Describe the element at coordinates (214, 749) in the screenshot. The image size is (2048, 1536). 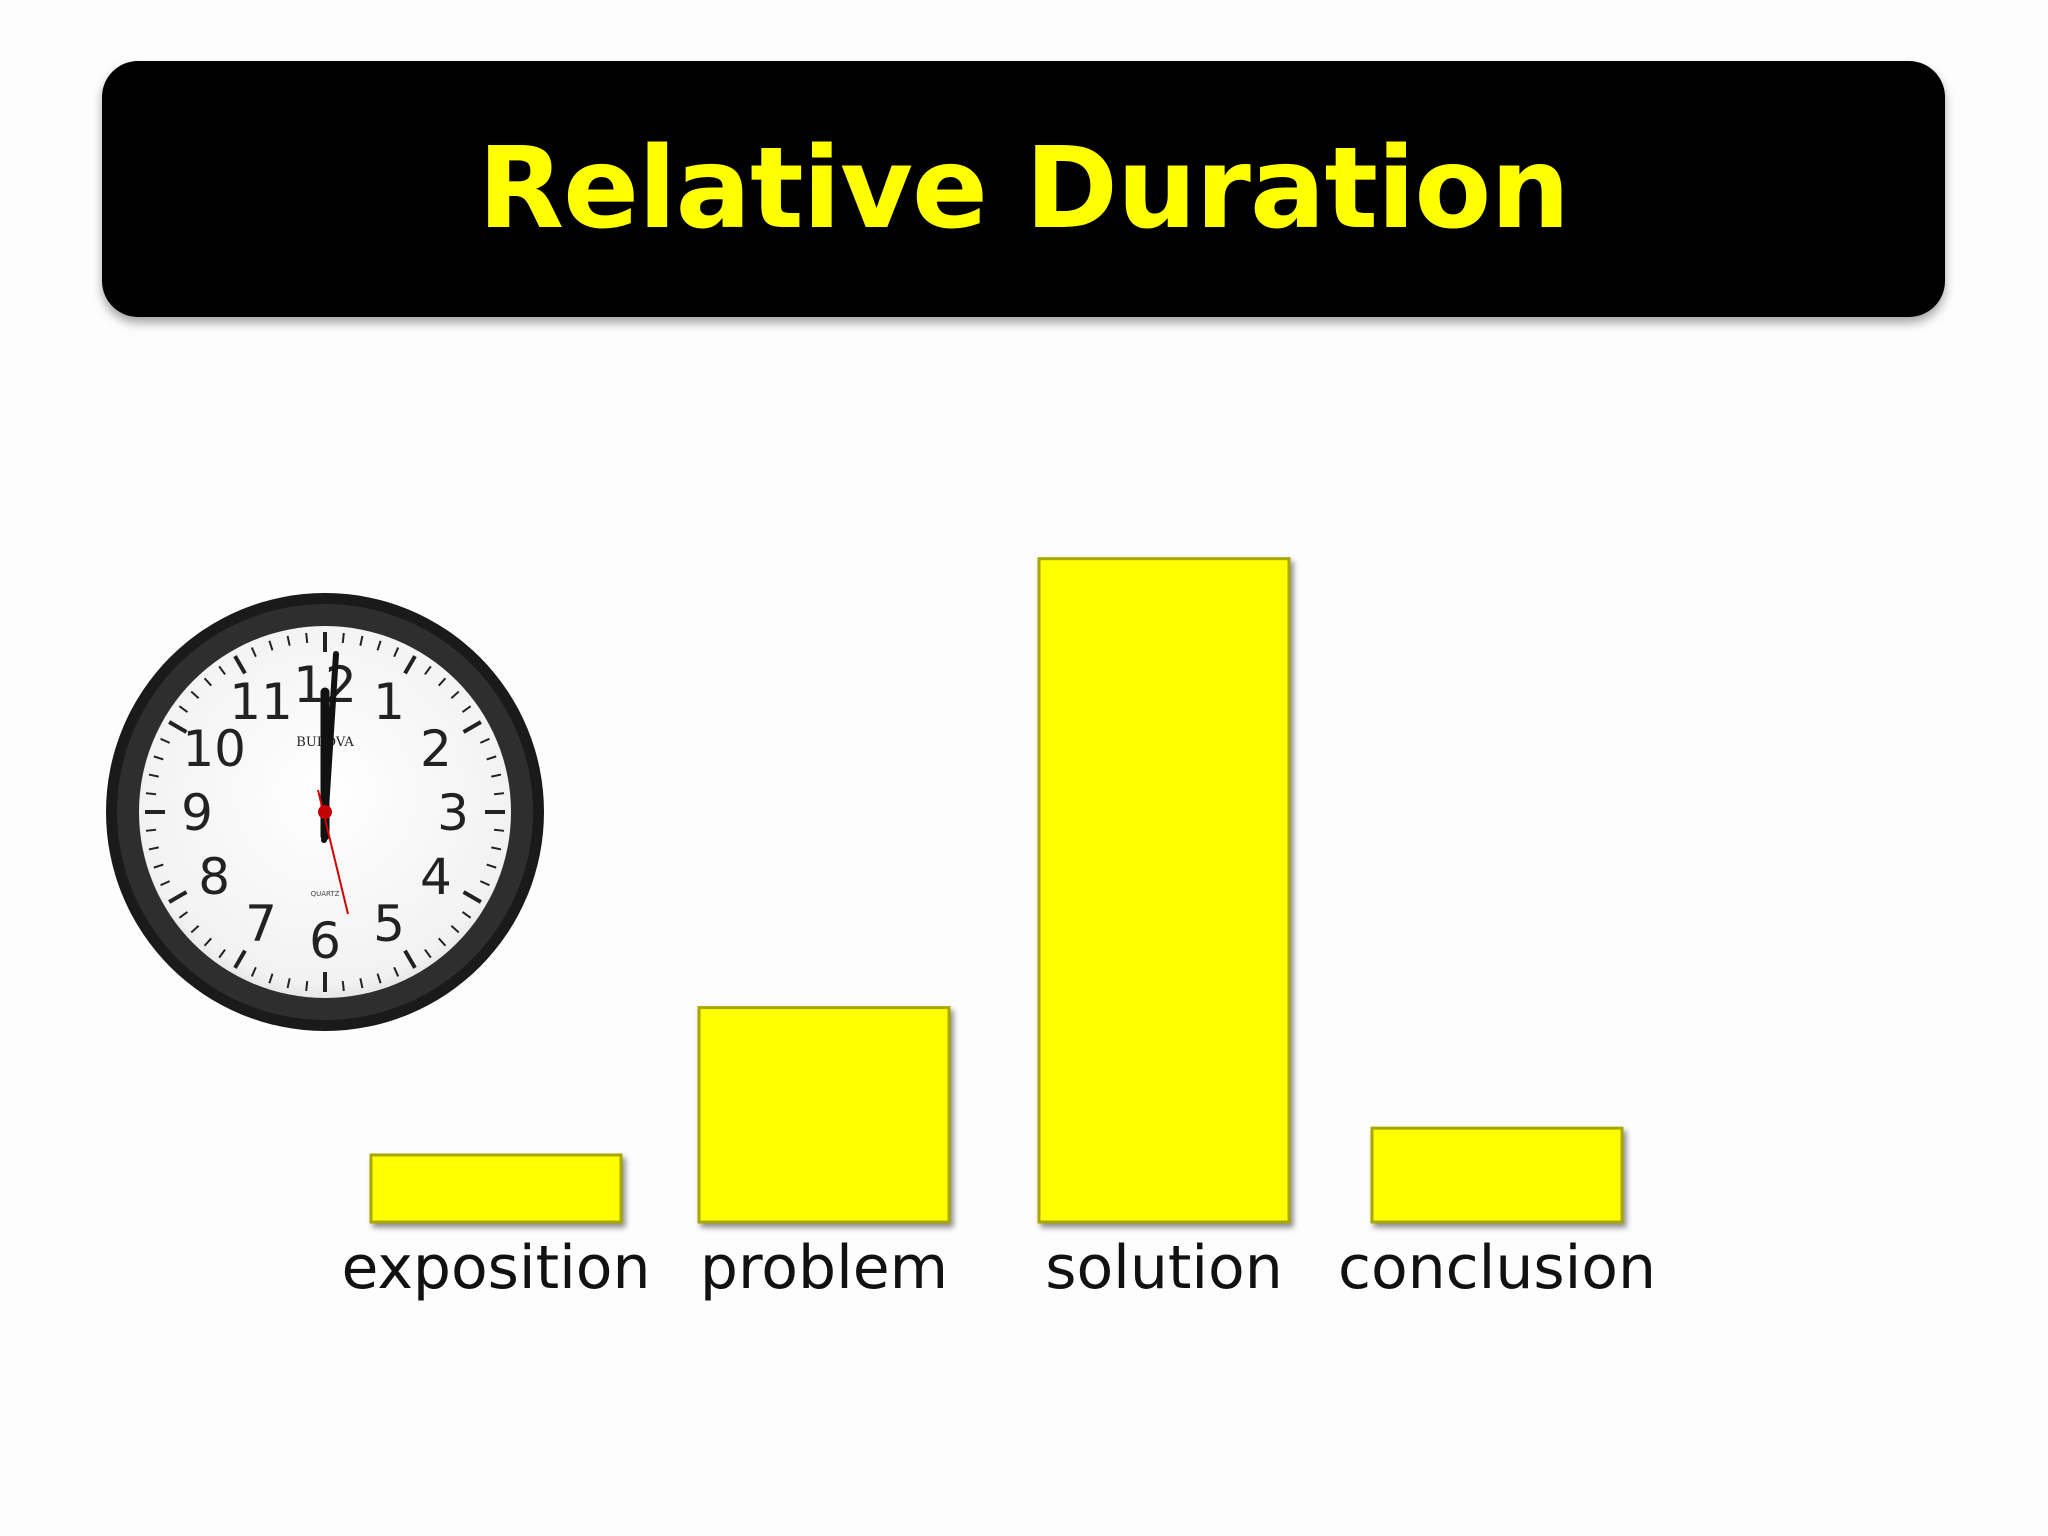
I see `clock-numeral: 10` at that location.